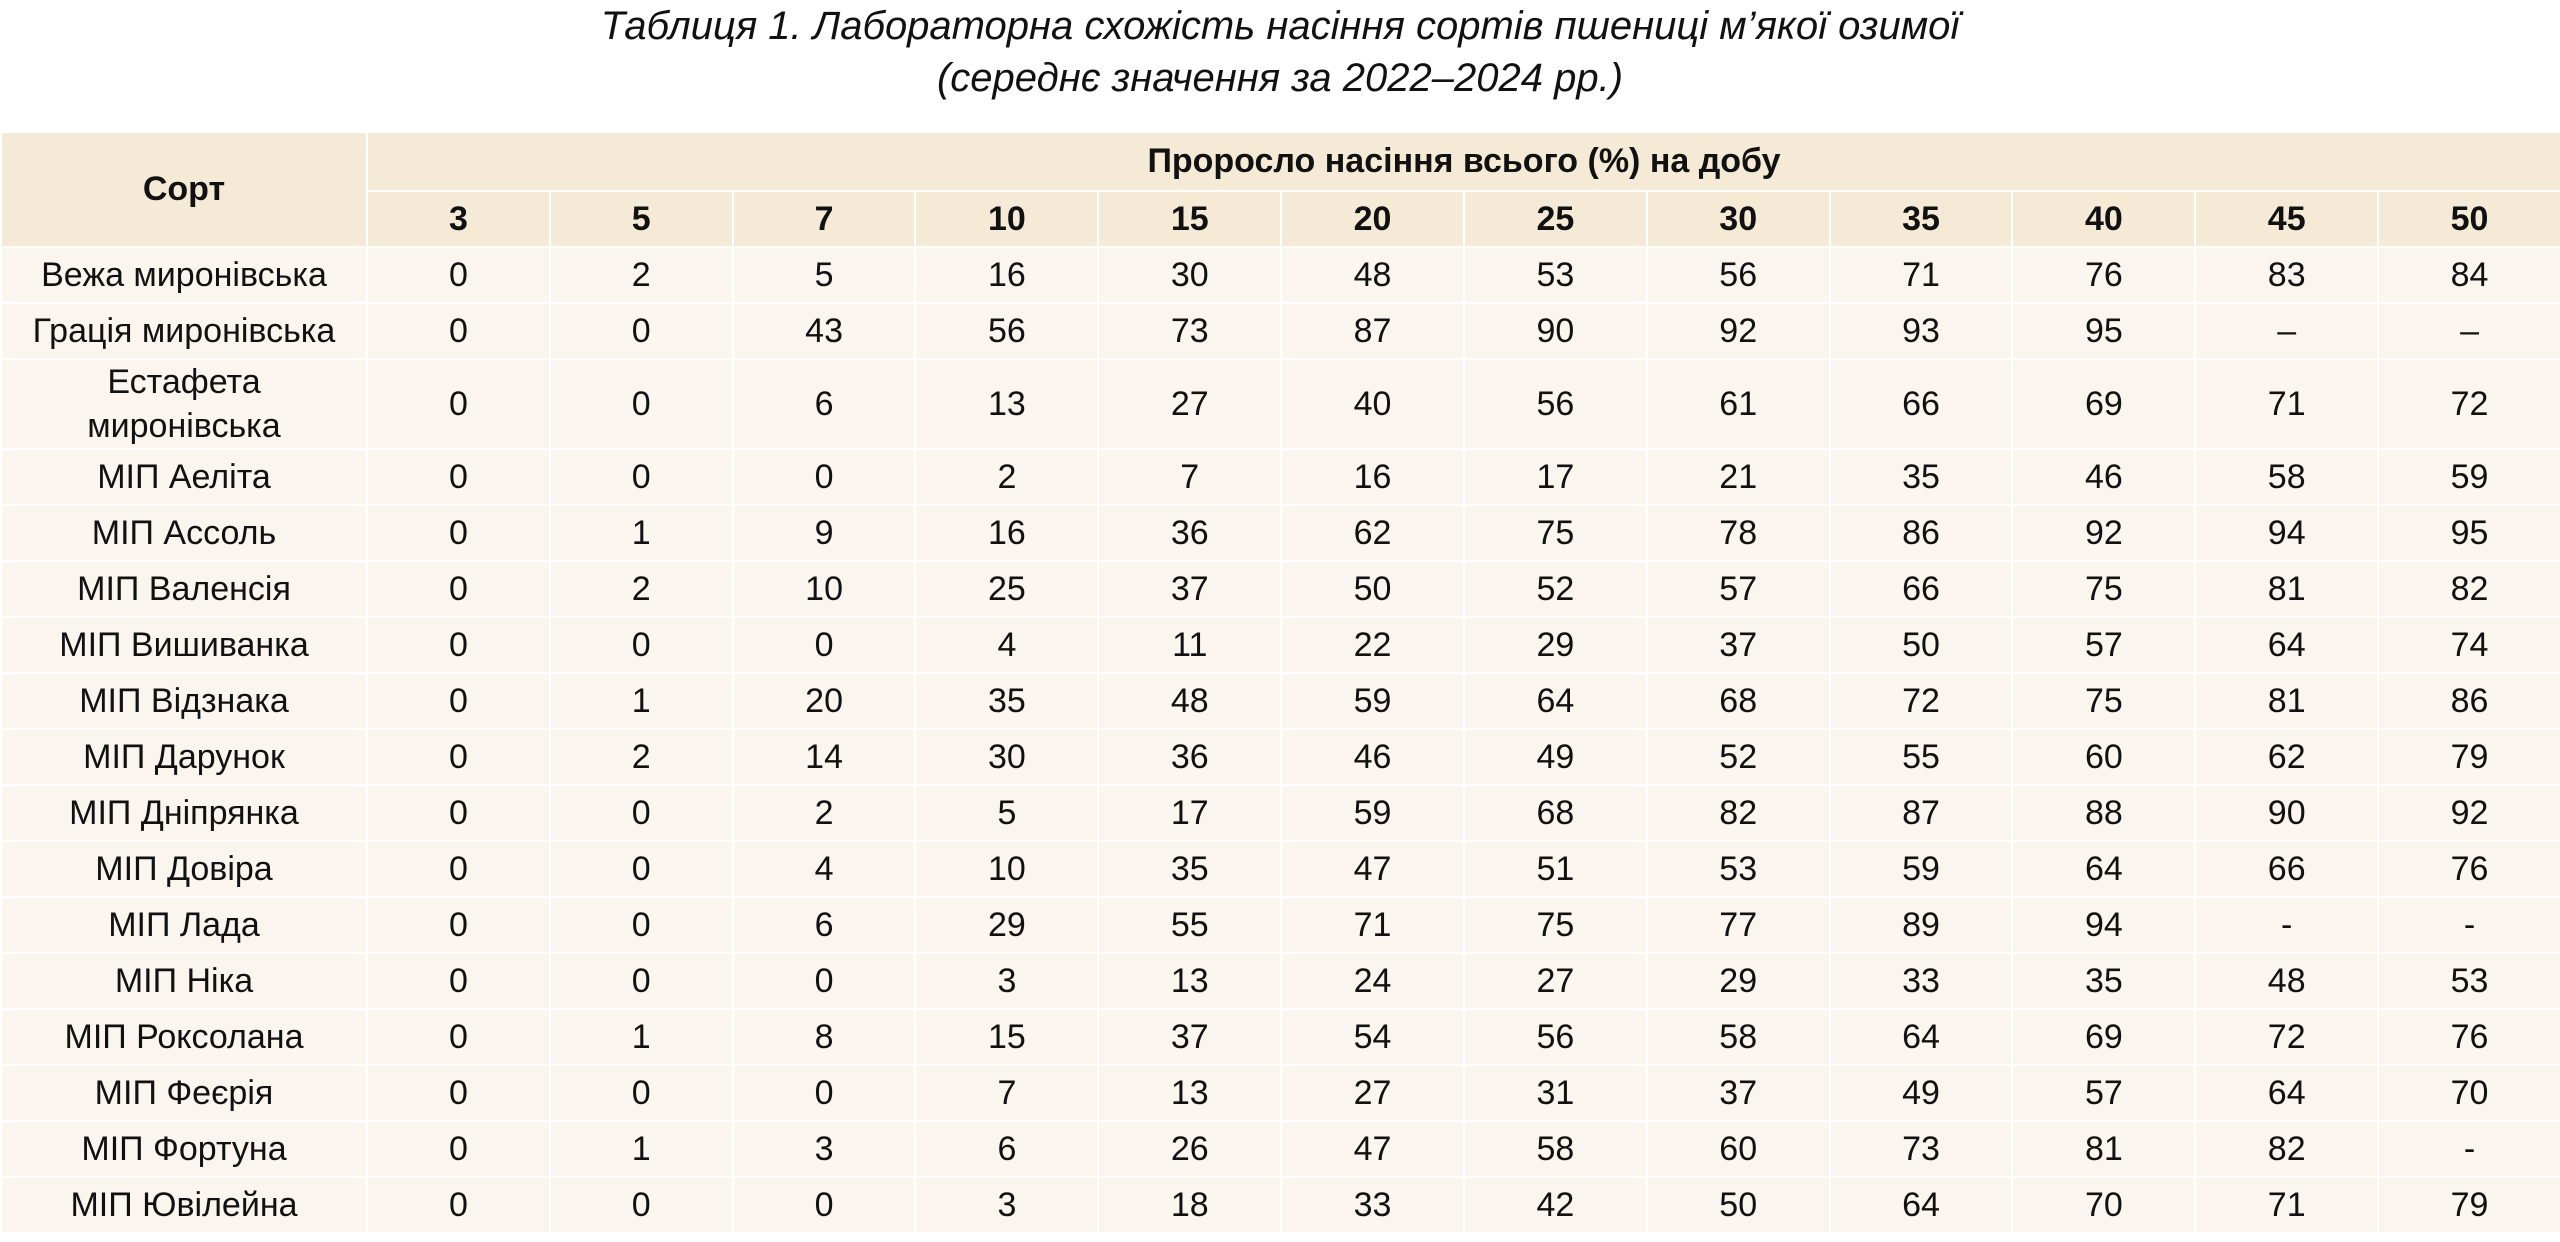 The image size is (2560, 1242). What do you see at coordinates (184, 869) in the screenshot?
I see `variety-name: МІП Довіра` at bounding box center [184, 869].